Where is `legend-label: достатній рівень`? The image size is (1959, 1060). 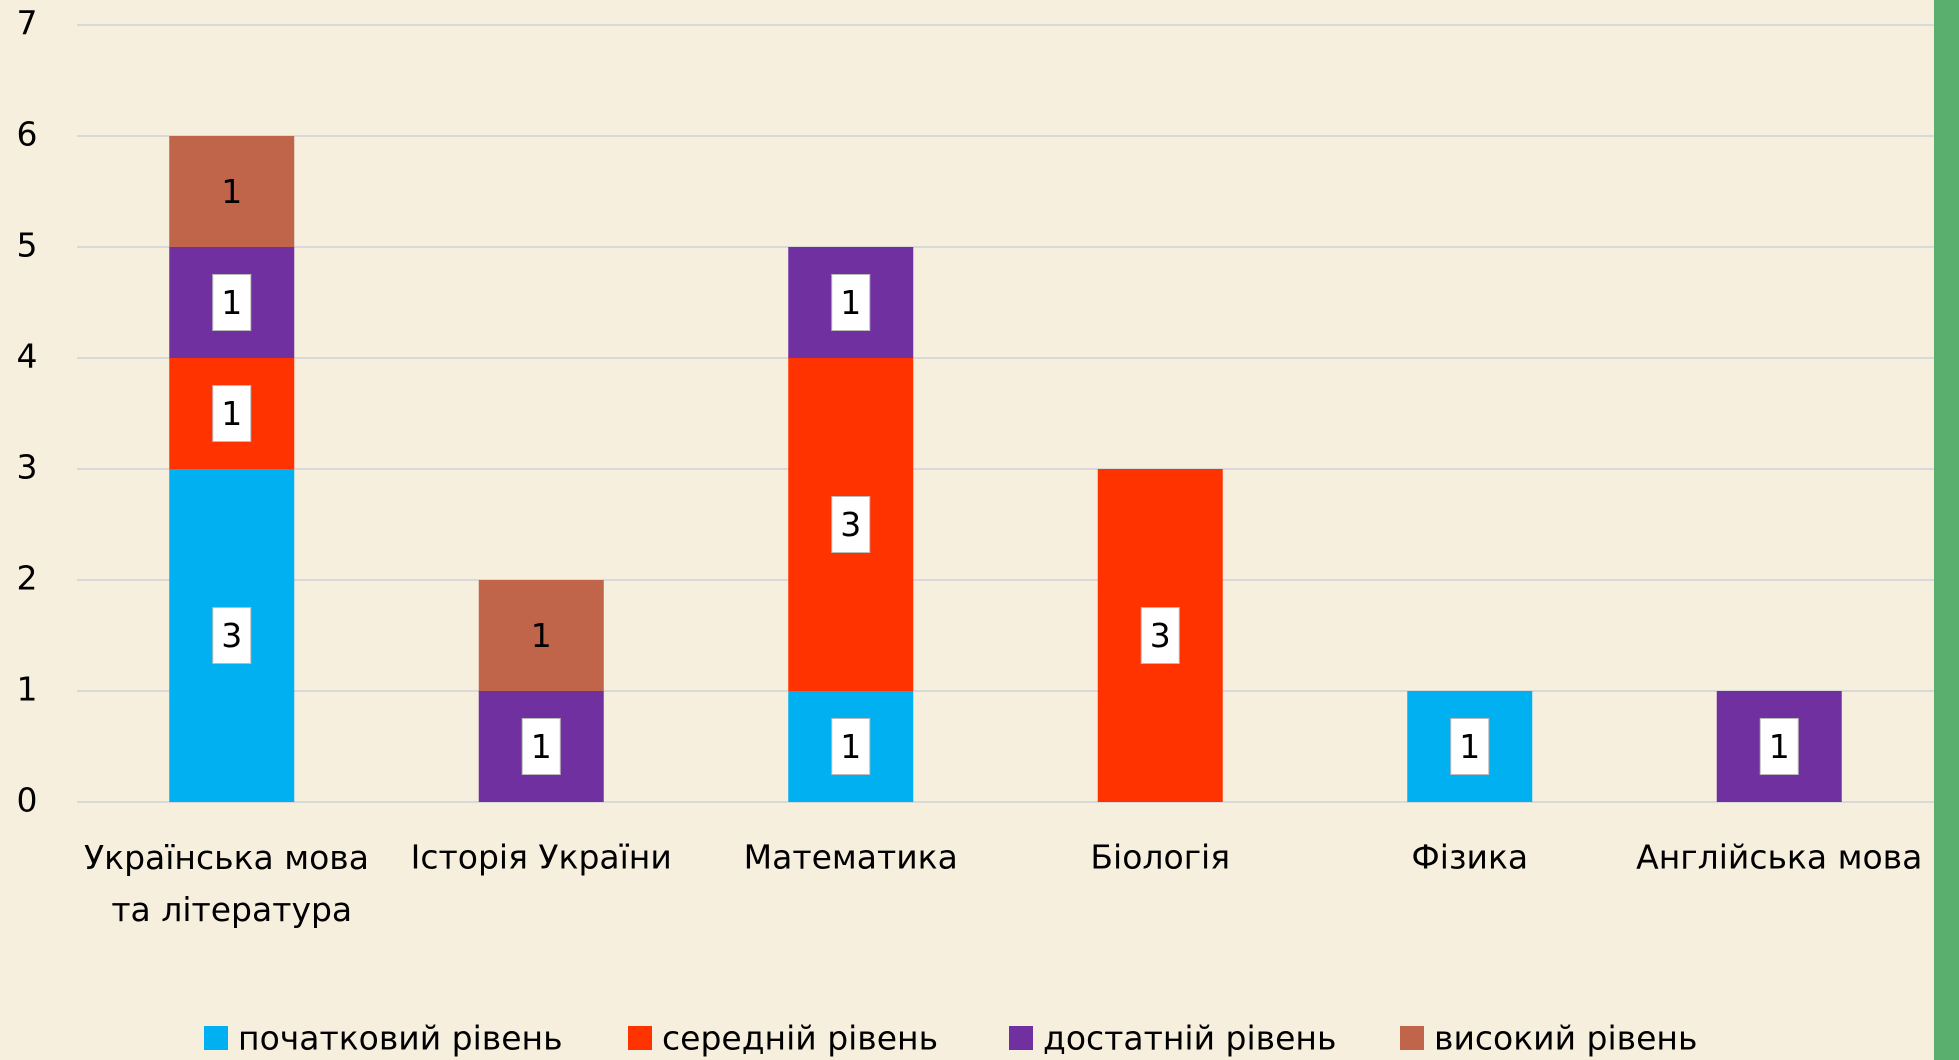
legend-label: достатній рівень is located at coordinates (1189, 1038).